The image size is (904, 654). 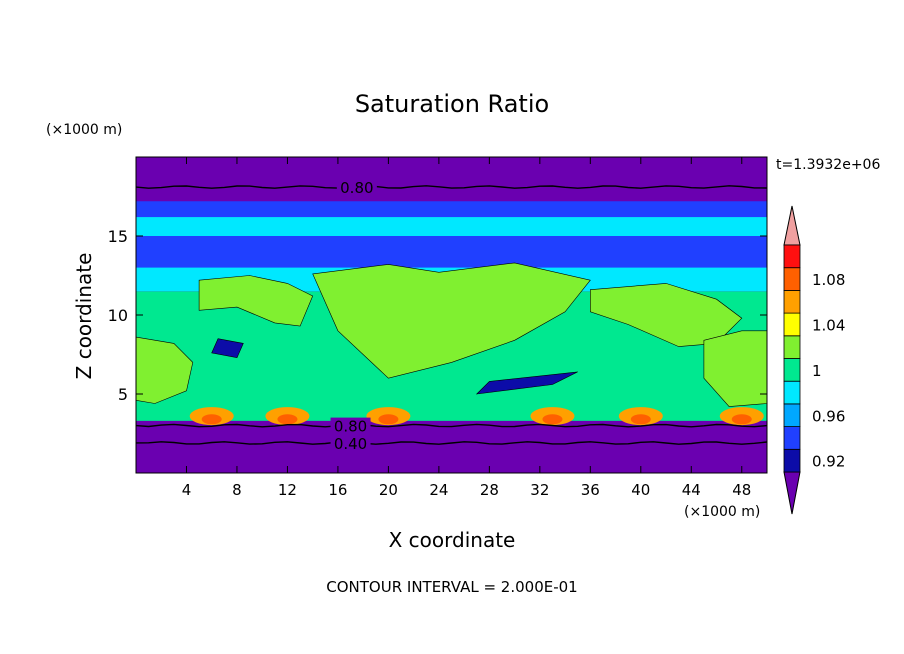 What do you see at coordinates (722, 512) in the screenshot?
I see `x-unit-label: (×1000 m)` at bounding box center [722, 512].